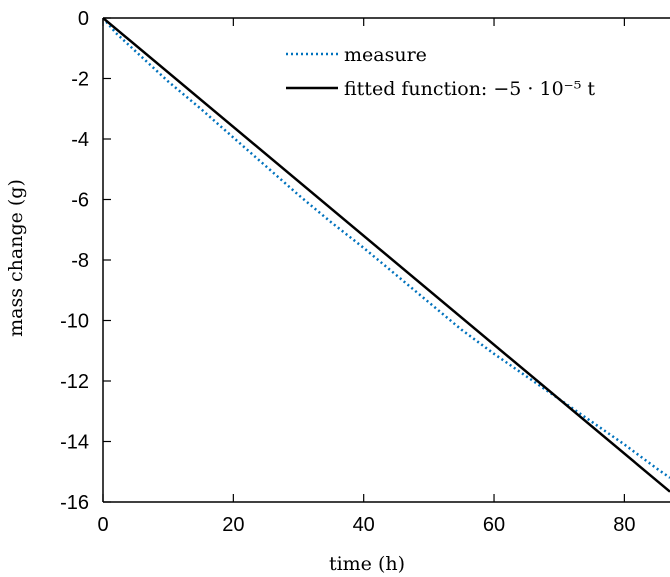  I want to click on x-tick-label: 80, so click(624, 525).